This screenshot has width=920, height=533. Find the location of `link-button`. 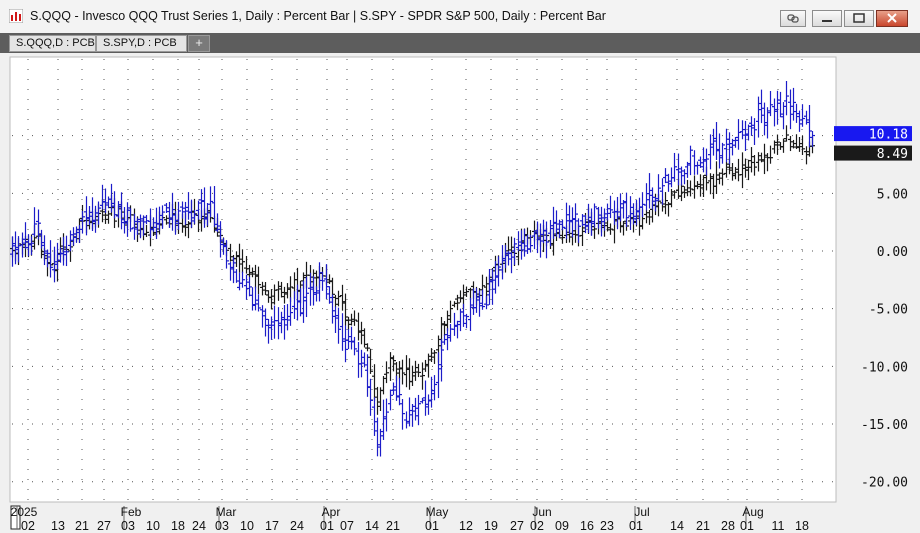

link-button is located at coordinates (793, 18).